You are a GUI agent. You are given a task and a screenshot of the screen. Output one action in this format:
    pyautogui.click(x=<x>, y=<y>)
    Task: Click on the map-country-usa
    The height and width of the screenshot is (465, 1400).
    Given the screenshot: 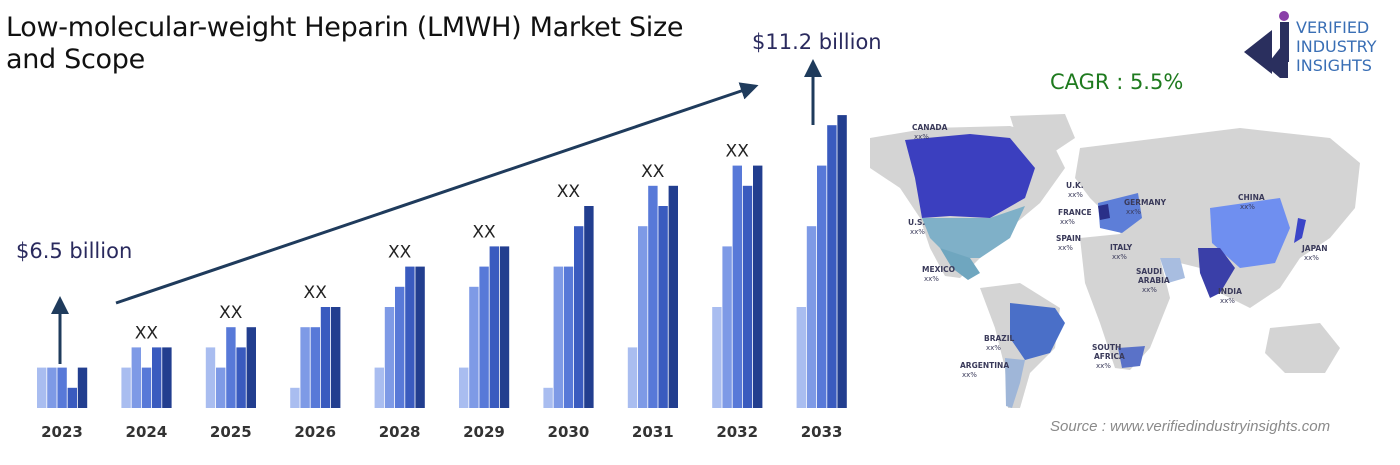 What is the action you would take?
    pyautogui.click(x=973, y=232)
    